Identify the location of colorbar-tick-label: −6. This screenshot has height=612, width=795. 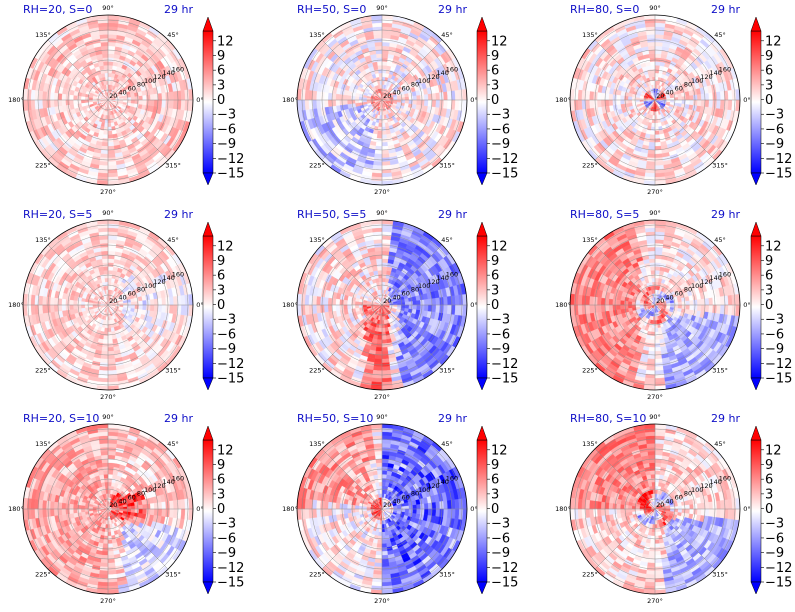
(226, 334).